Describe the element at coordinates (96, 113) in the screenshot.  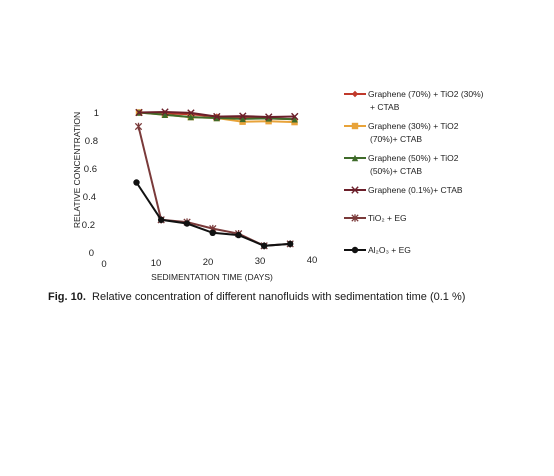
I see `y-tick-label: 1` at that location.